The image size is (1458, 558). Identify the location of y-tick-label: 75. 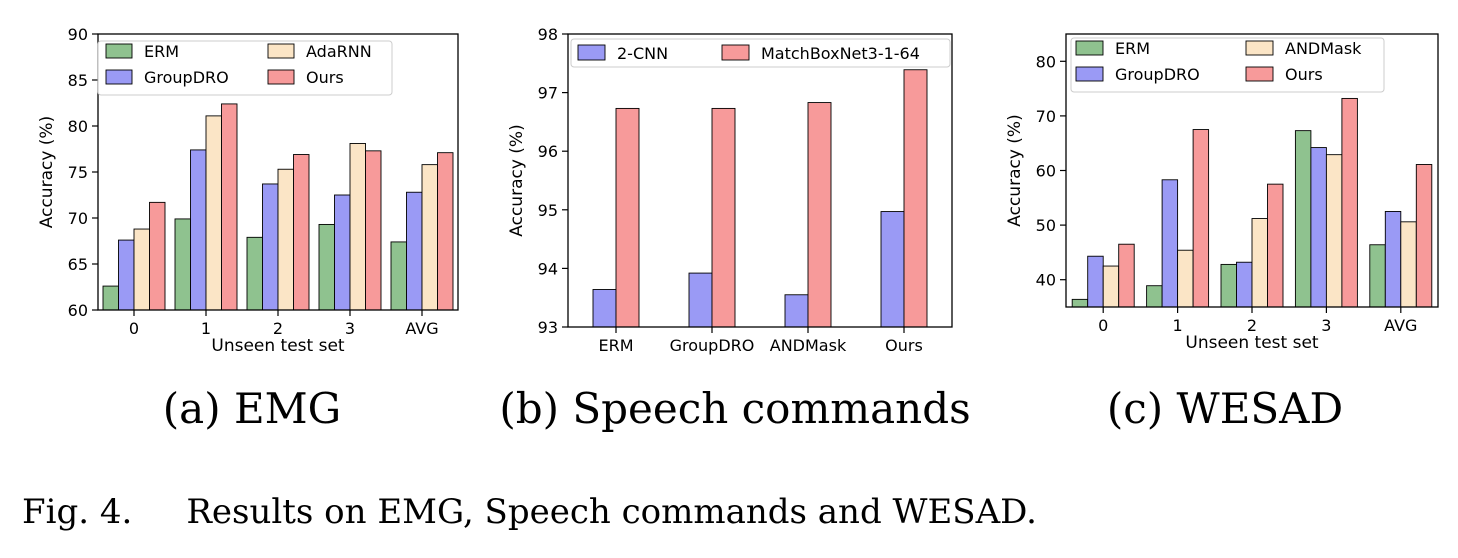
(78, 172).